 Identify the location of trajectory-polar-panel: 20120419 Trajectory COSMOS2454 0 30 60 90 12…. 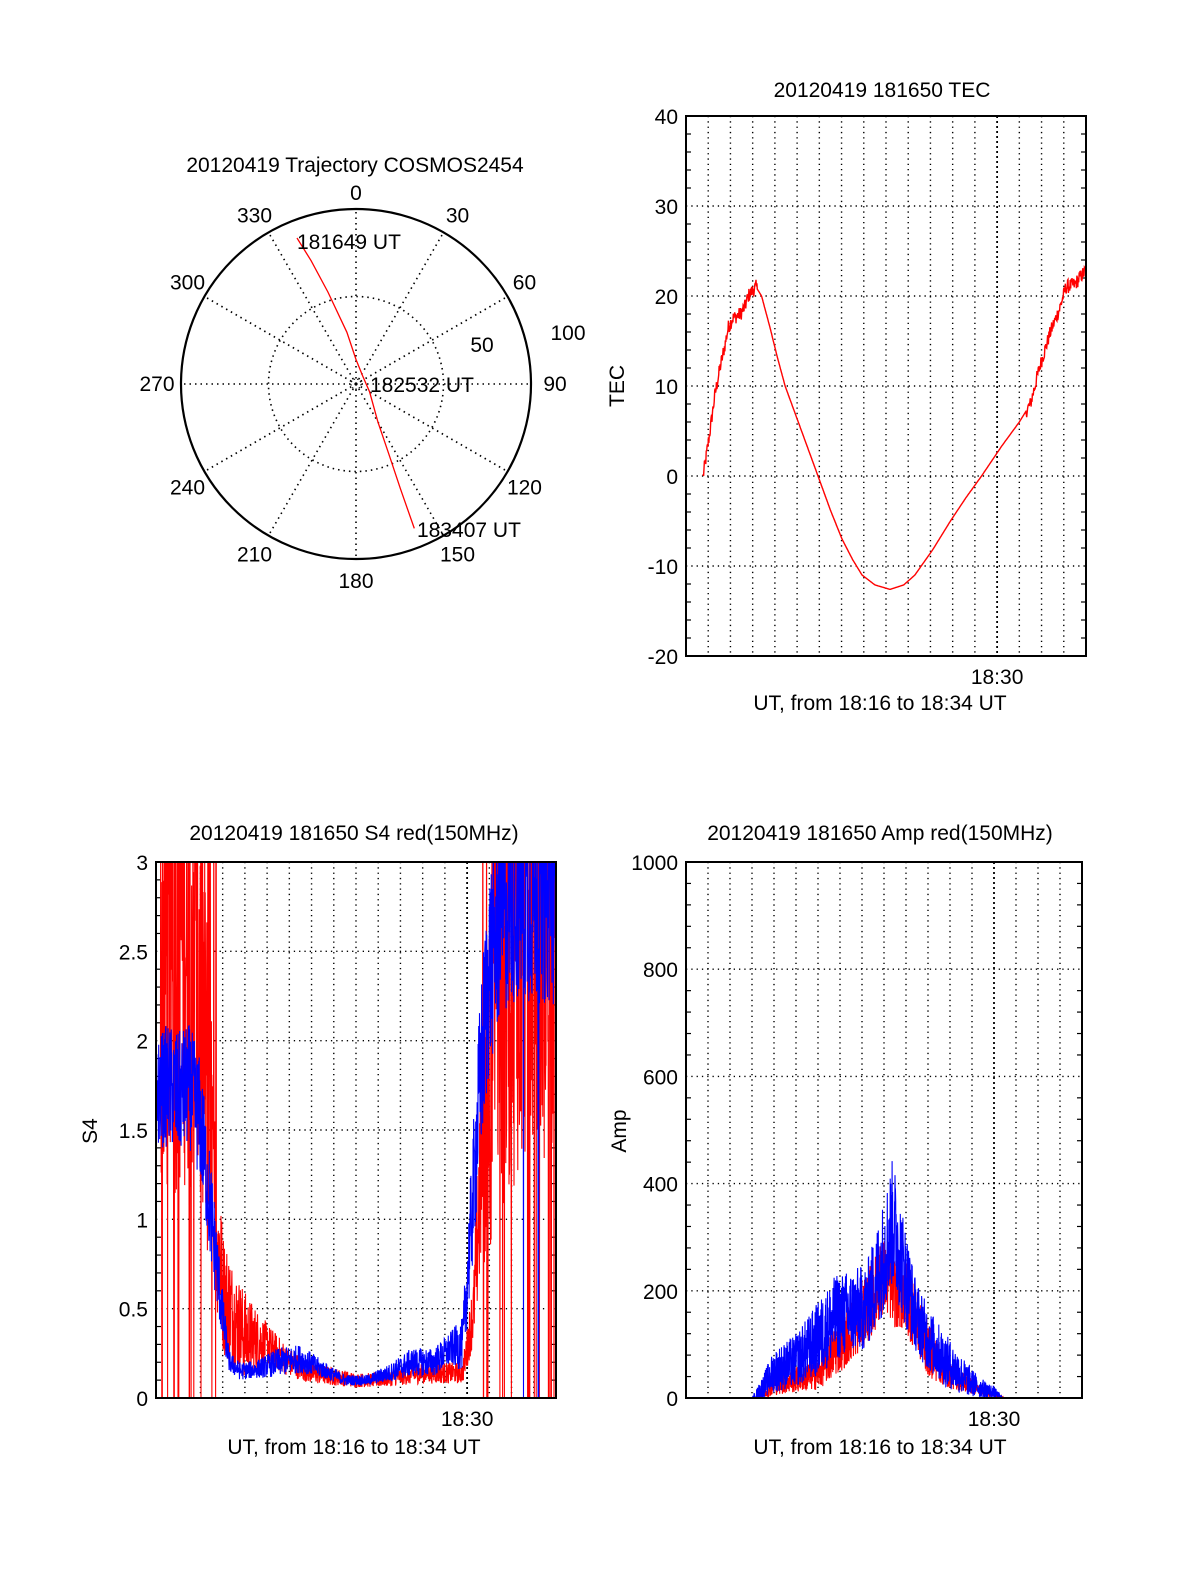
(362, 373).